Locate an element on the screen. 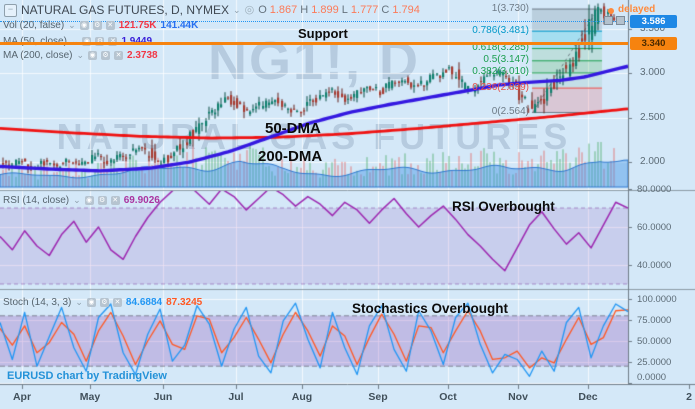 Image resolution: width=695 pixels, height=409 pixels. stoch-k-value: 84.6884 is located at coordinates (144, 302).